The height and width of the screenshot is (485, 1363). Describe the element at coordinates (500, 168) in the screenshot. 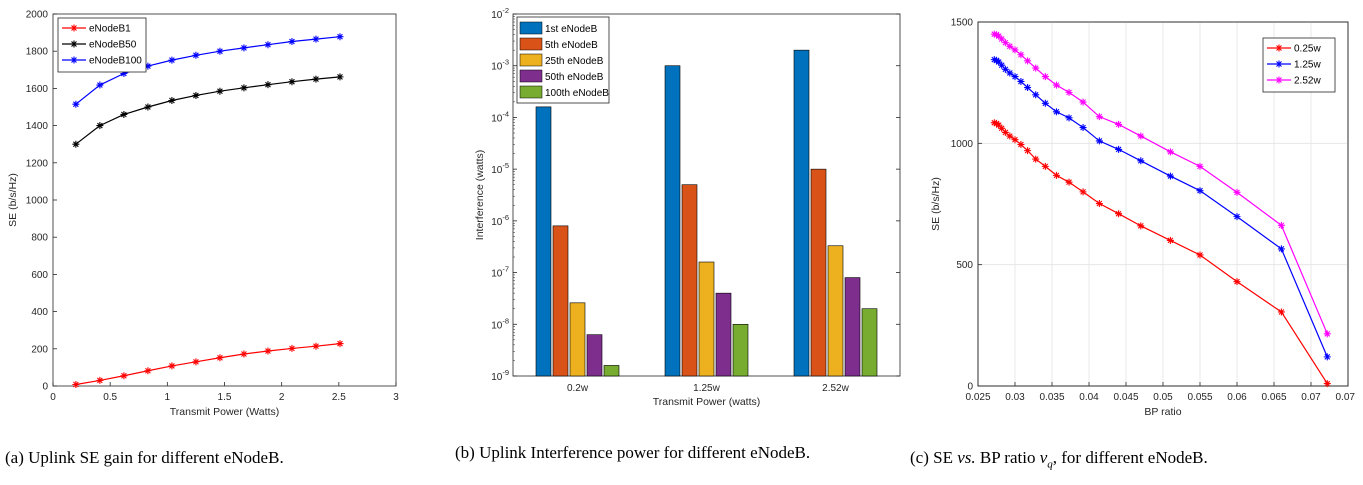

I see `y-tick-label: 10⁻⁵` at that location.